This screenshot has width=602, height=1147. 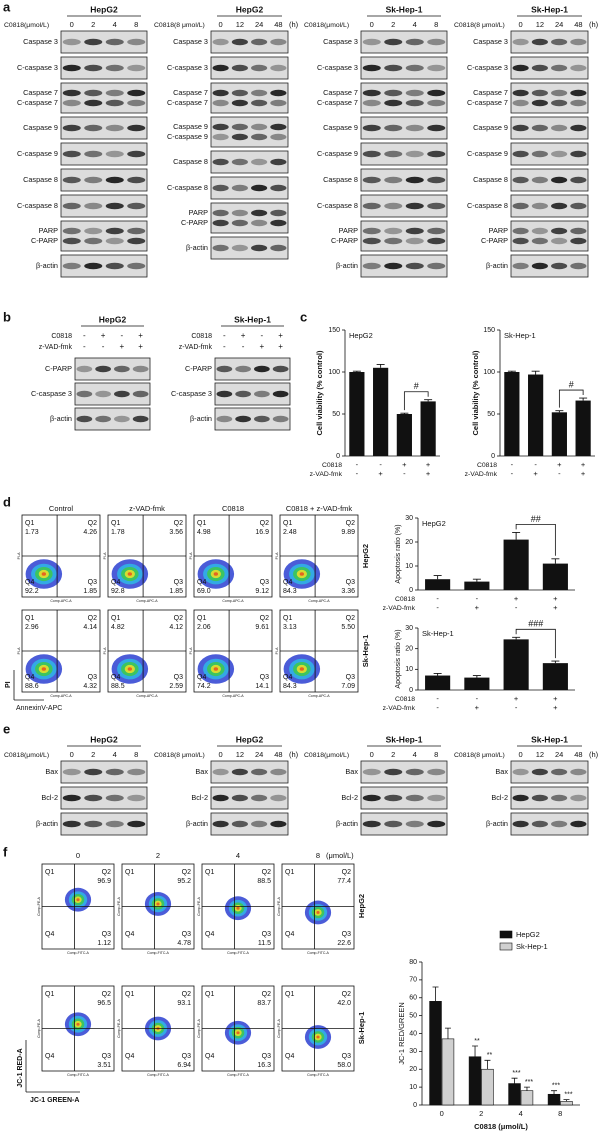 What do you see at coordinates (434, 523) in the screenshot?
I see `chart-title: HepG2` at bounding box center [434, 523].